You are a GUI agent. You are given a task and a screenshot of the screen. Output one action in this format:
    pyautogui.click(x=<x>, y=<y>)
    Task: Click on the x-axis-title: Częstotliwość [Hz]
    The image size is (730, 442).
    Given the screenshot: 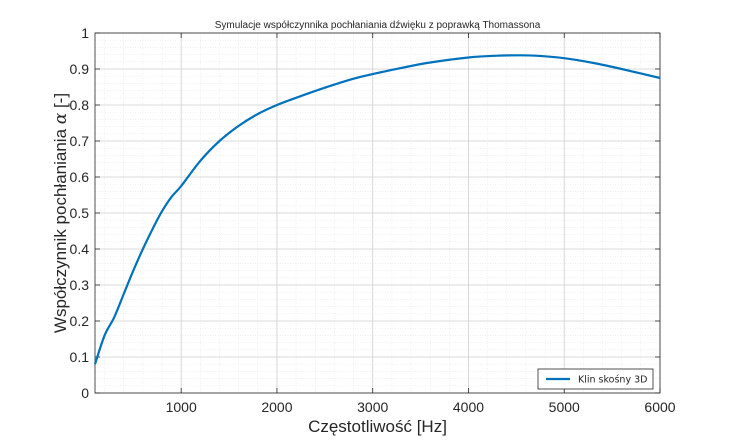 What is the action you would take?
    pyautogui.click(x=377, y=426)
    